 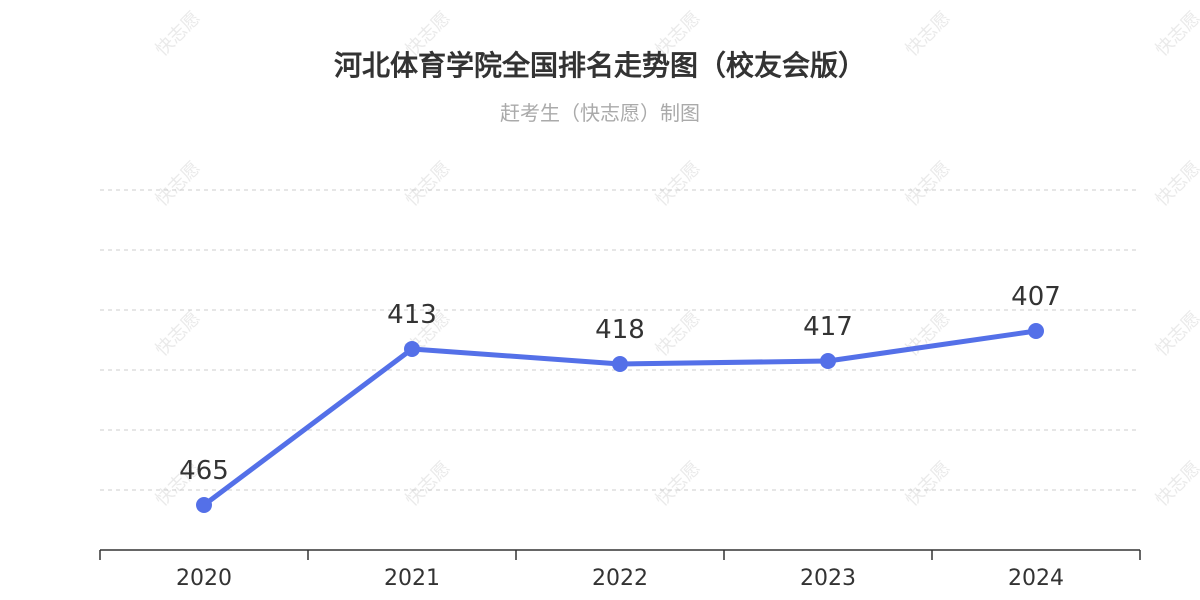 What do you see at coordinates (620, 578) in the screenshot?
I see `x-tick-label: 2022` at bounding box center [620, 578].